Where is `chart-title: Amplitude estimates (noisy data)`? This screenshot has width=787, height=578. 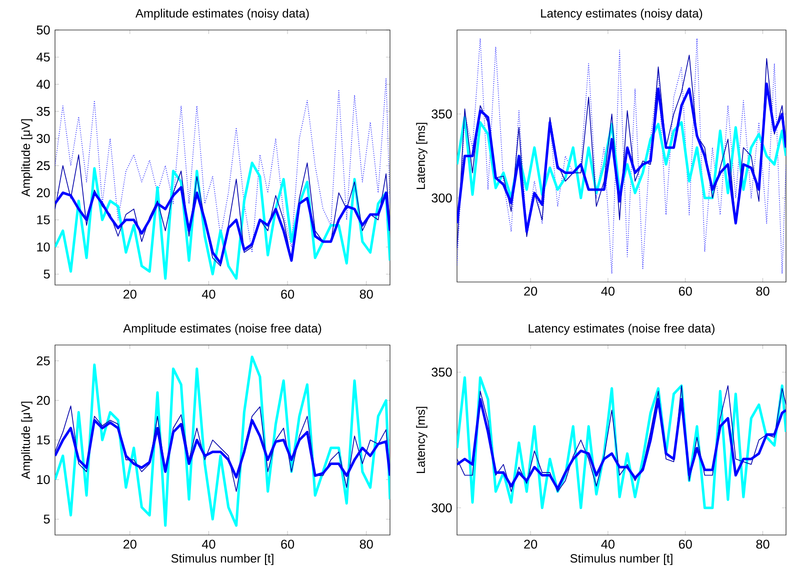 chart-title: Amplitude estimates (noisy data) is located at coordinates (222, 14).